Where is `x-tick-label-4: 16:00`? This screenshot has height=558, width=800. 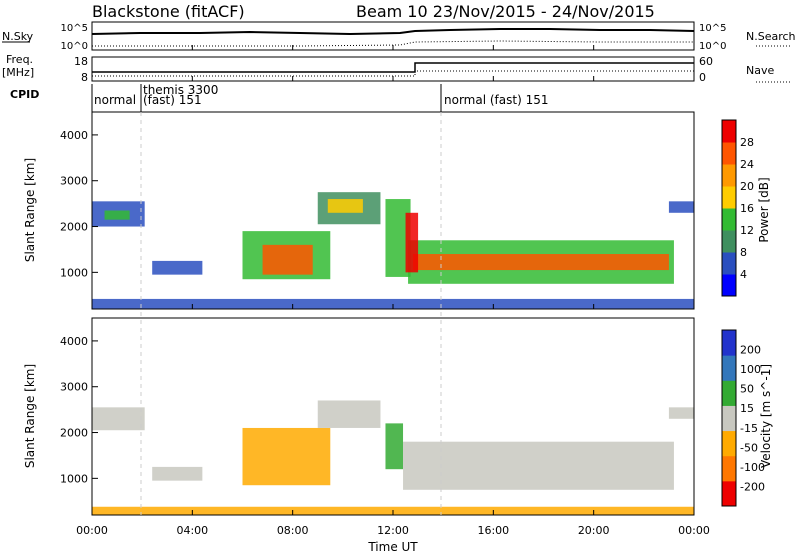
x-tick-label-4: 16:00 is located at coordinates (493, 530).